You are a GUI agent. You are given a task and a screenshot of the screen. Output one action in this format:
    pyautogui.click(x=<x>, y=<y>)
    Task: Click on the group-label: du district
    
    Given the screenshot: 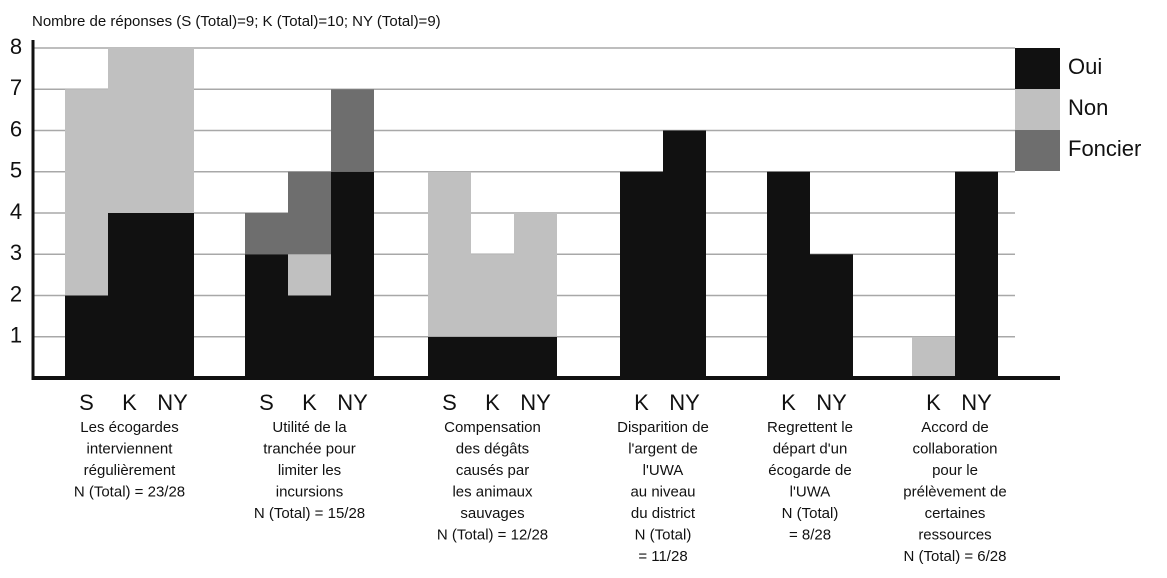 What is the action you would take?
    pyautogui.click(x=663, y=513)
    